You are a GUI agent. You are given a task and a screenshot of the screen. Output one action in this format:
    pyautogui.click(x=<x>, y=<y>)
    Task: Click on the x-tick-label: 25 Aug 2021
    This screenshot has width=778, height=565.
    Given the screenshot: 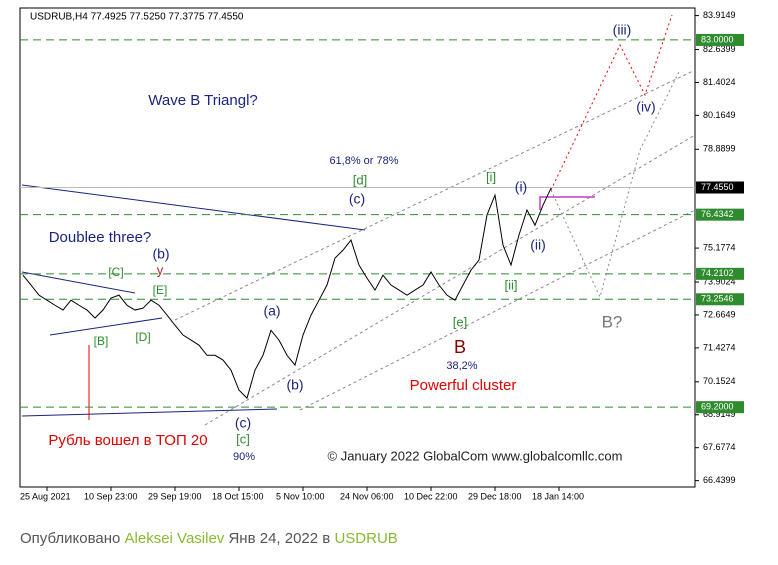 What is the action you would take?
    pyautogui.click(x=45, y=496)
    